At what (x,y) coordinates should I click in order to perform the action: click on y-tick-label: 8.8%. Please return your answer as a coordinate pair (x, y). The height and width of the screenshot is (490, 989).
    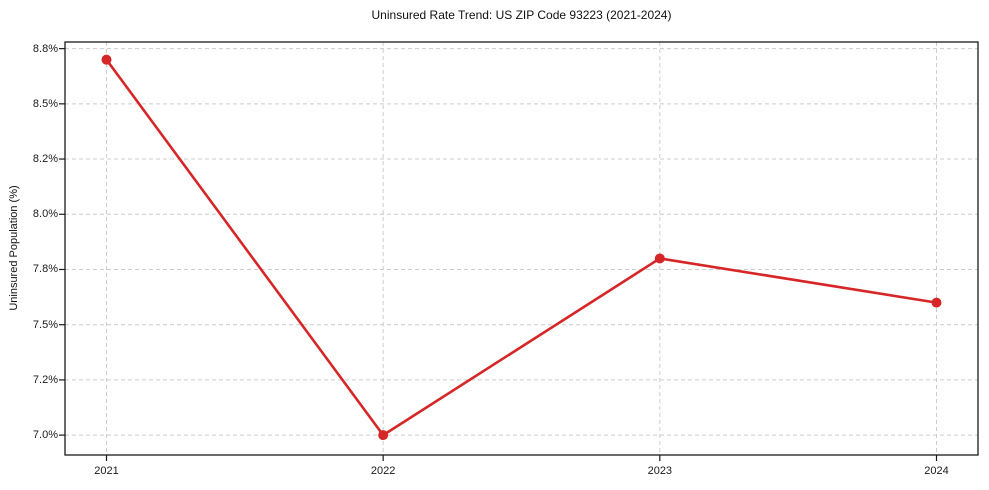
    Looking at the image, I should click on (45, 48).